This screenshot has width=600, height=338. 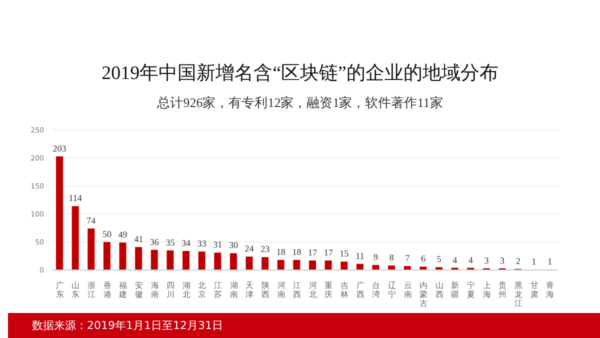 I want to click on x-tick-label: 山东, so click(x=76, y=290).